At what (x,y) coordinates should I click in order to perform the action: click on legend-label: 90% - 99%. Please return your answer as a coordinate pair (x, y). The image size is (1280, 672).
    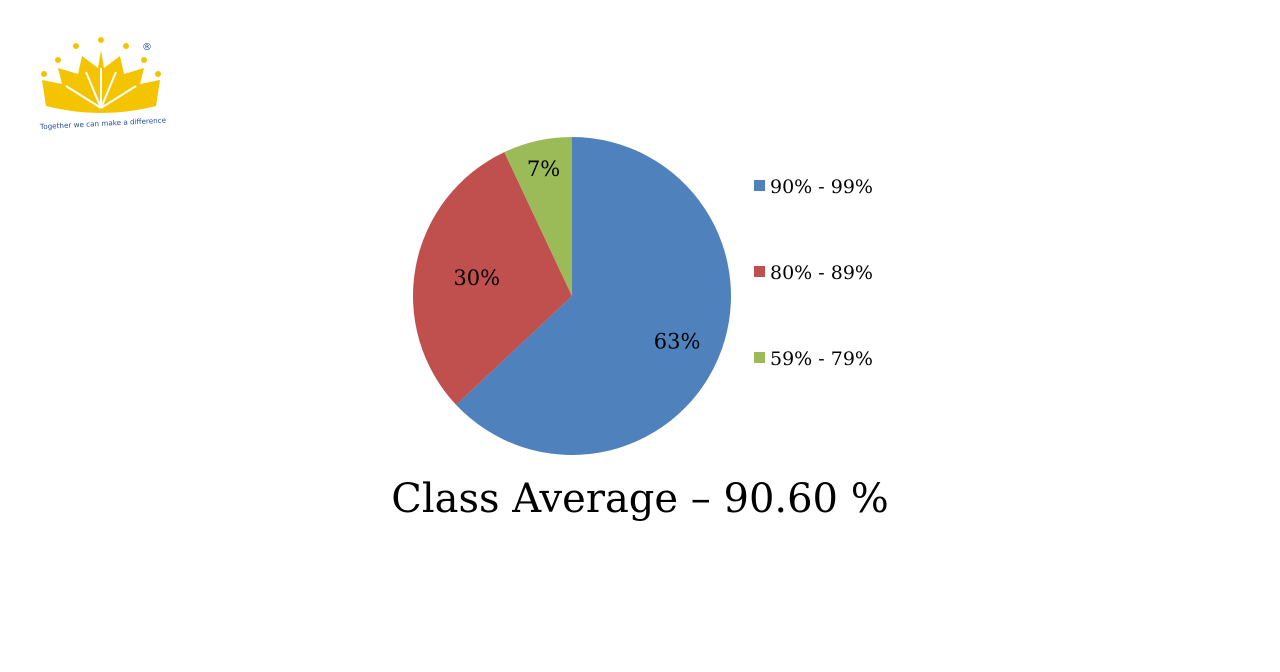
    Looking at the image, I should click on (821, 187).